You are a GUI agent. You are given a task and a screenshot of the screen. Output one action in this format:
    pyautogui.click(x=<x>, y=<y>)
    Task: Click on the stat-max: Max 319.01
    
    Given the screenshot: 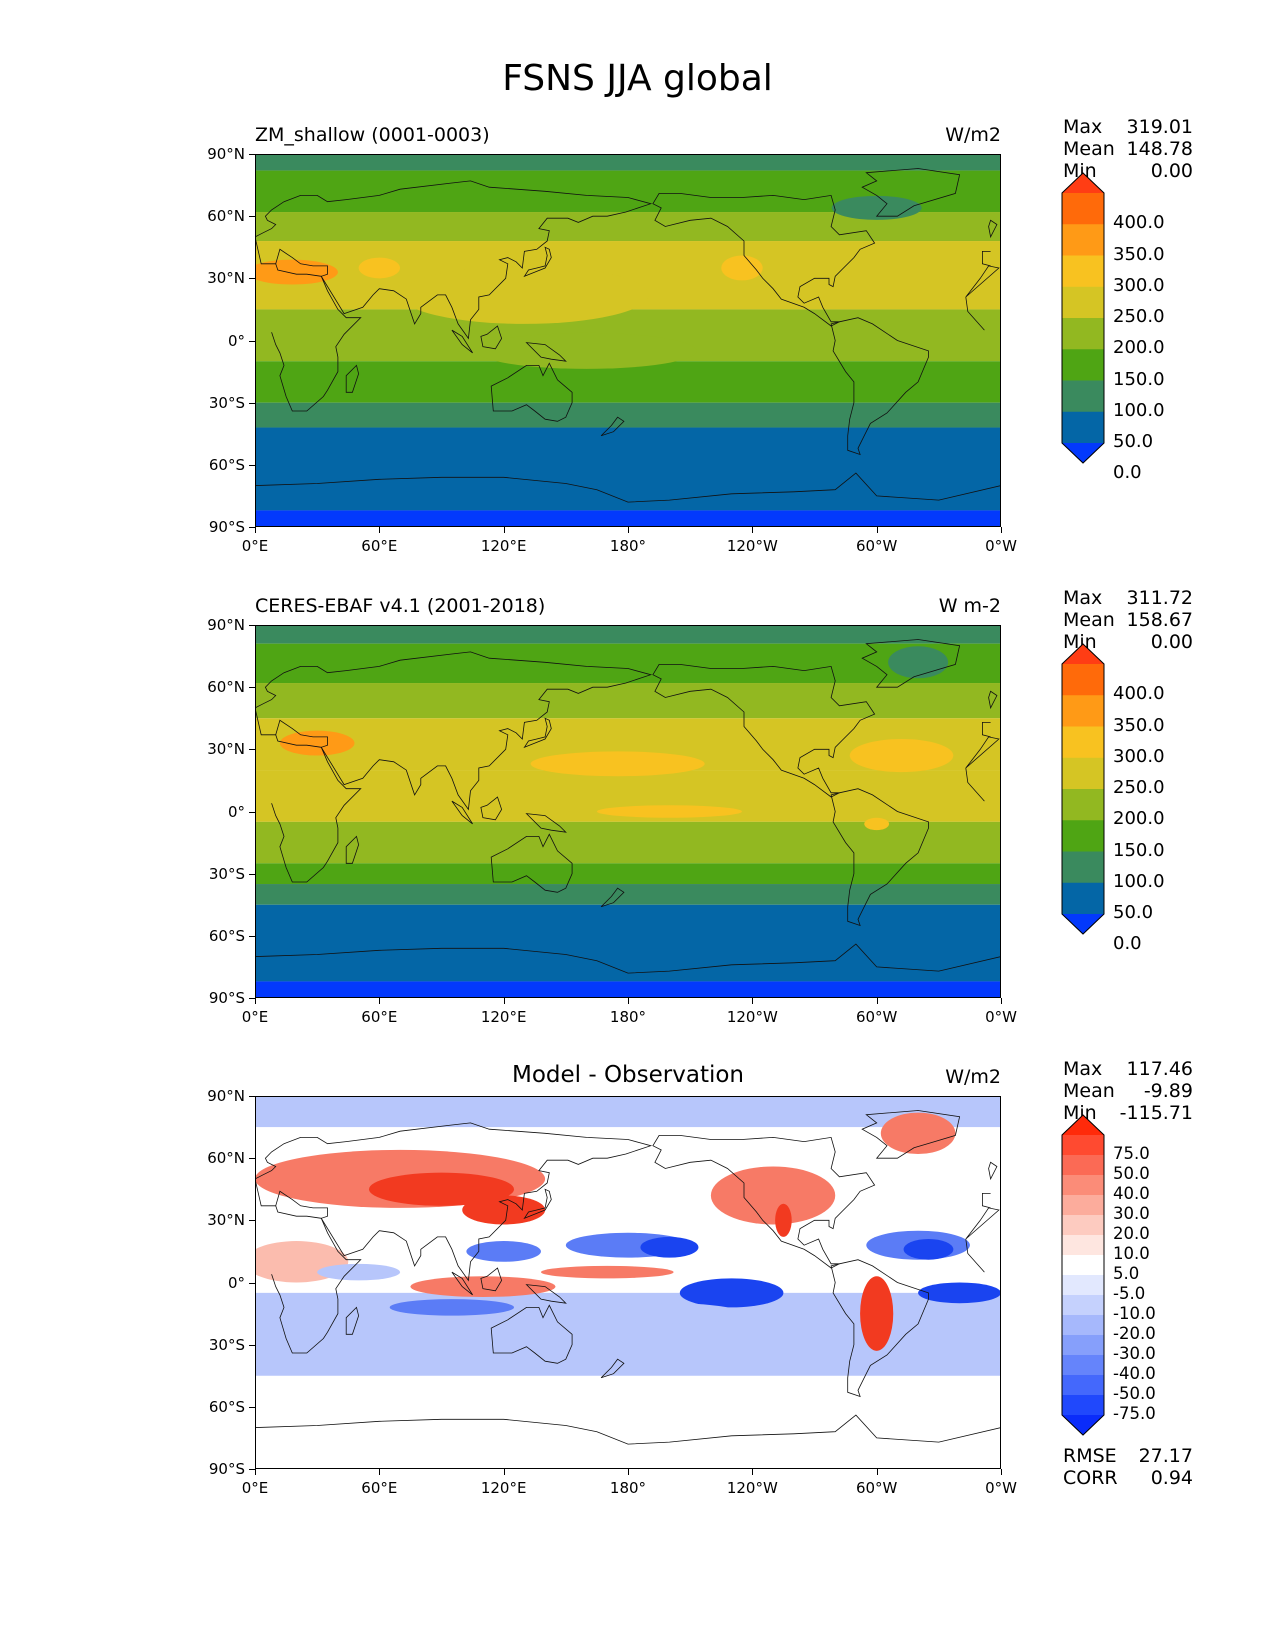 What is the action you would take?
    pyautogui.click(x=1128, y=127)
    